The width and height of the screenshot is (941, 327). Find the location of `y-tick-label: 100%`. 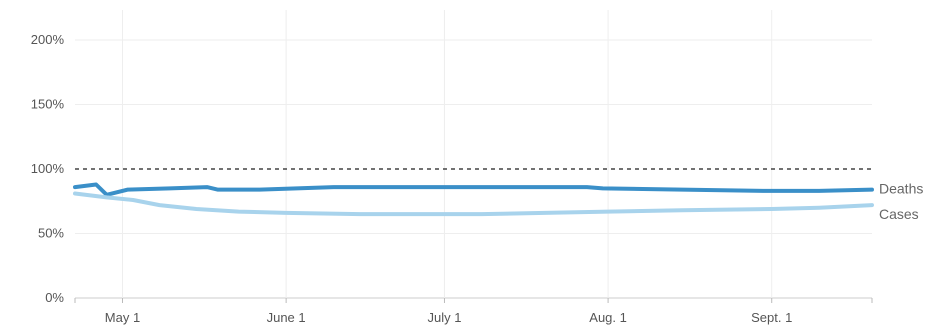

y-tick-label: 100% is located at coordinates (48, 168).